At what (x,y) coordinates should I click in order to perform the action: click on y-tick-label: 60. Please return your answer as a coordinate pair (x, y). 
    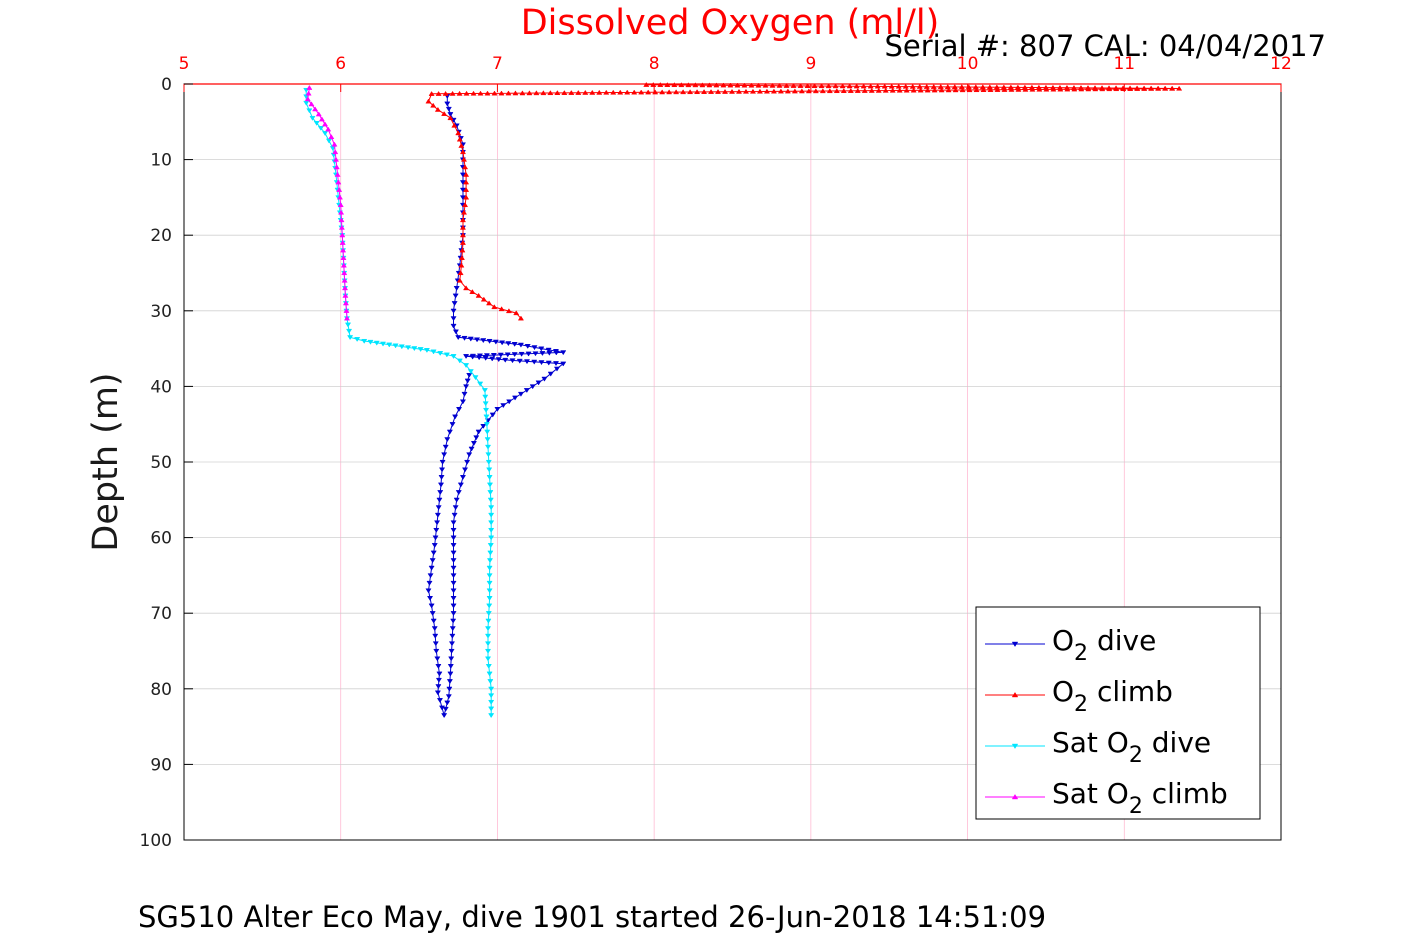
    Looking at the image, I should click on (161, 539).